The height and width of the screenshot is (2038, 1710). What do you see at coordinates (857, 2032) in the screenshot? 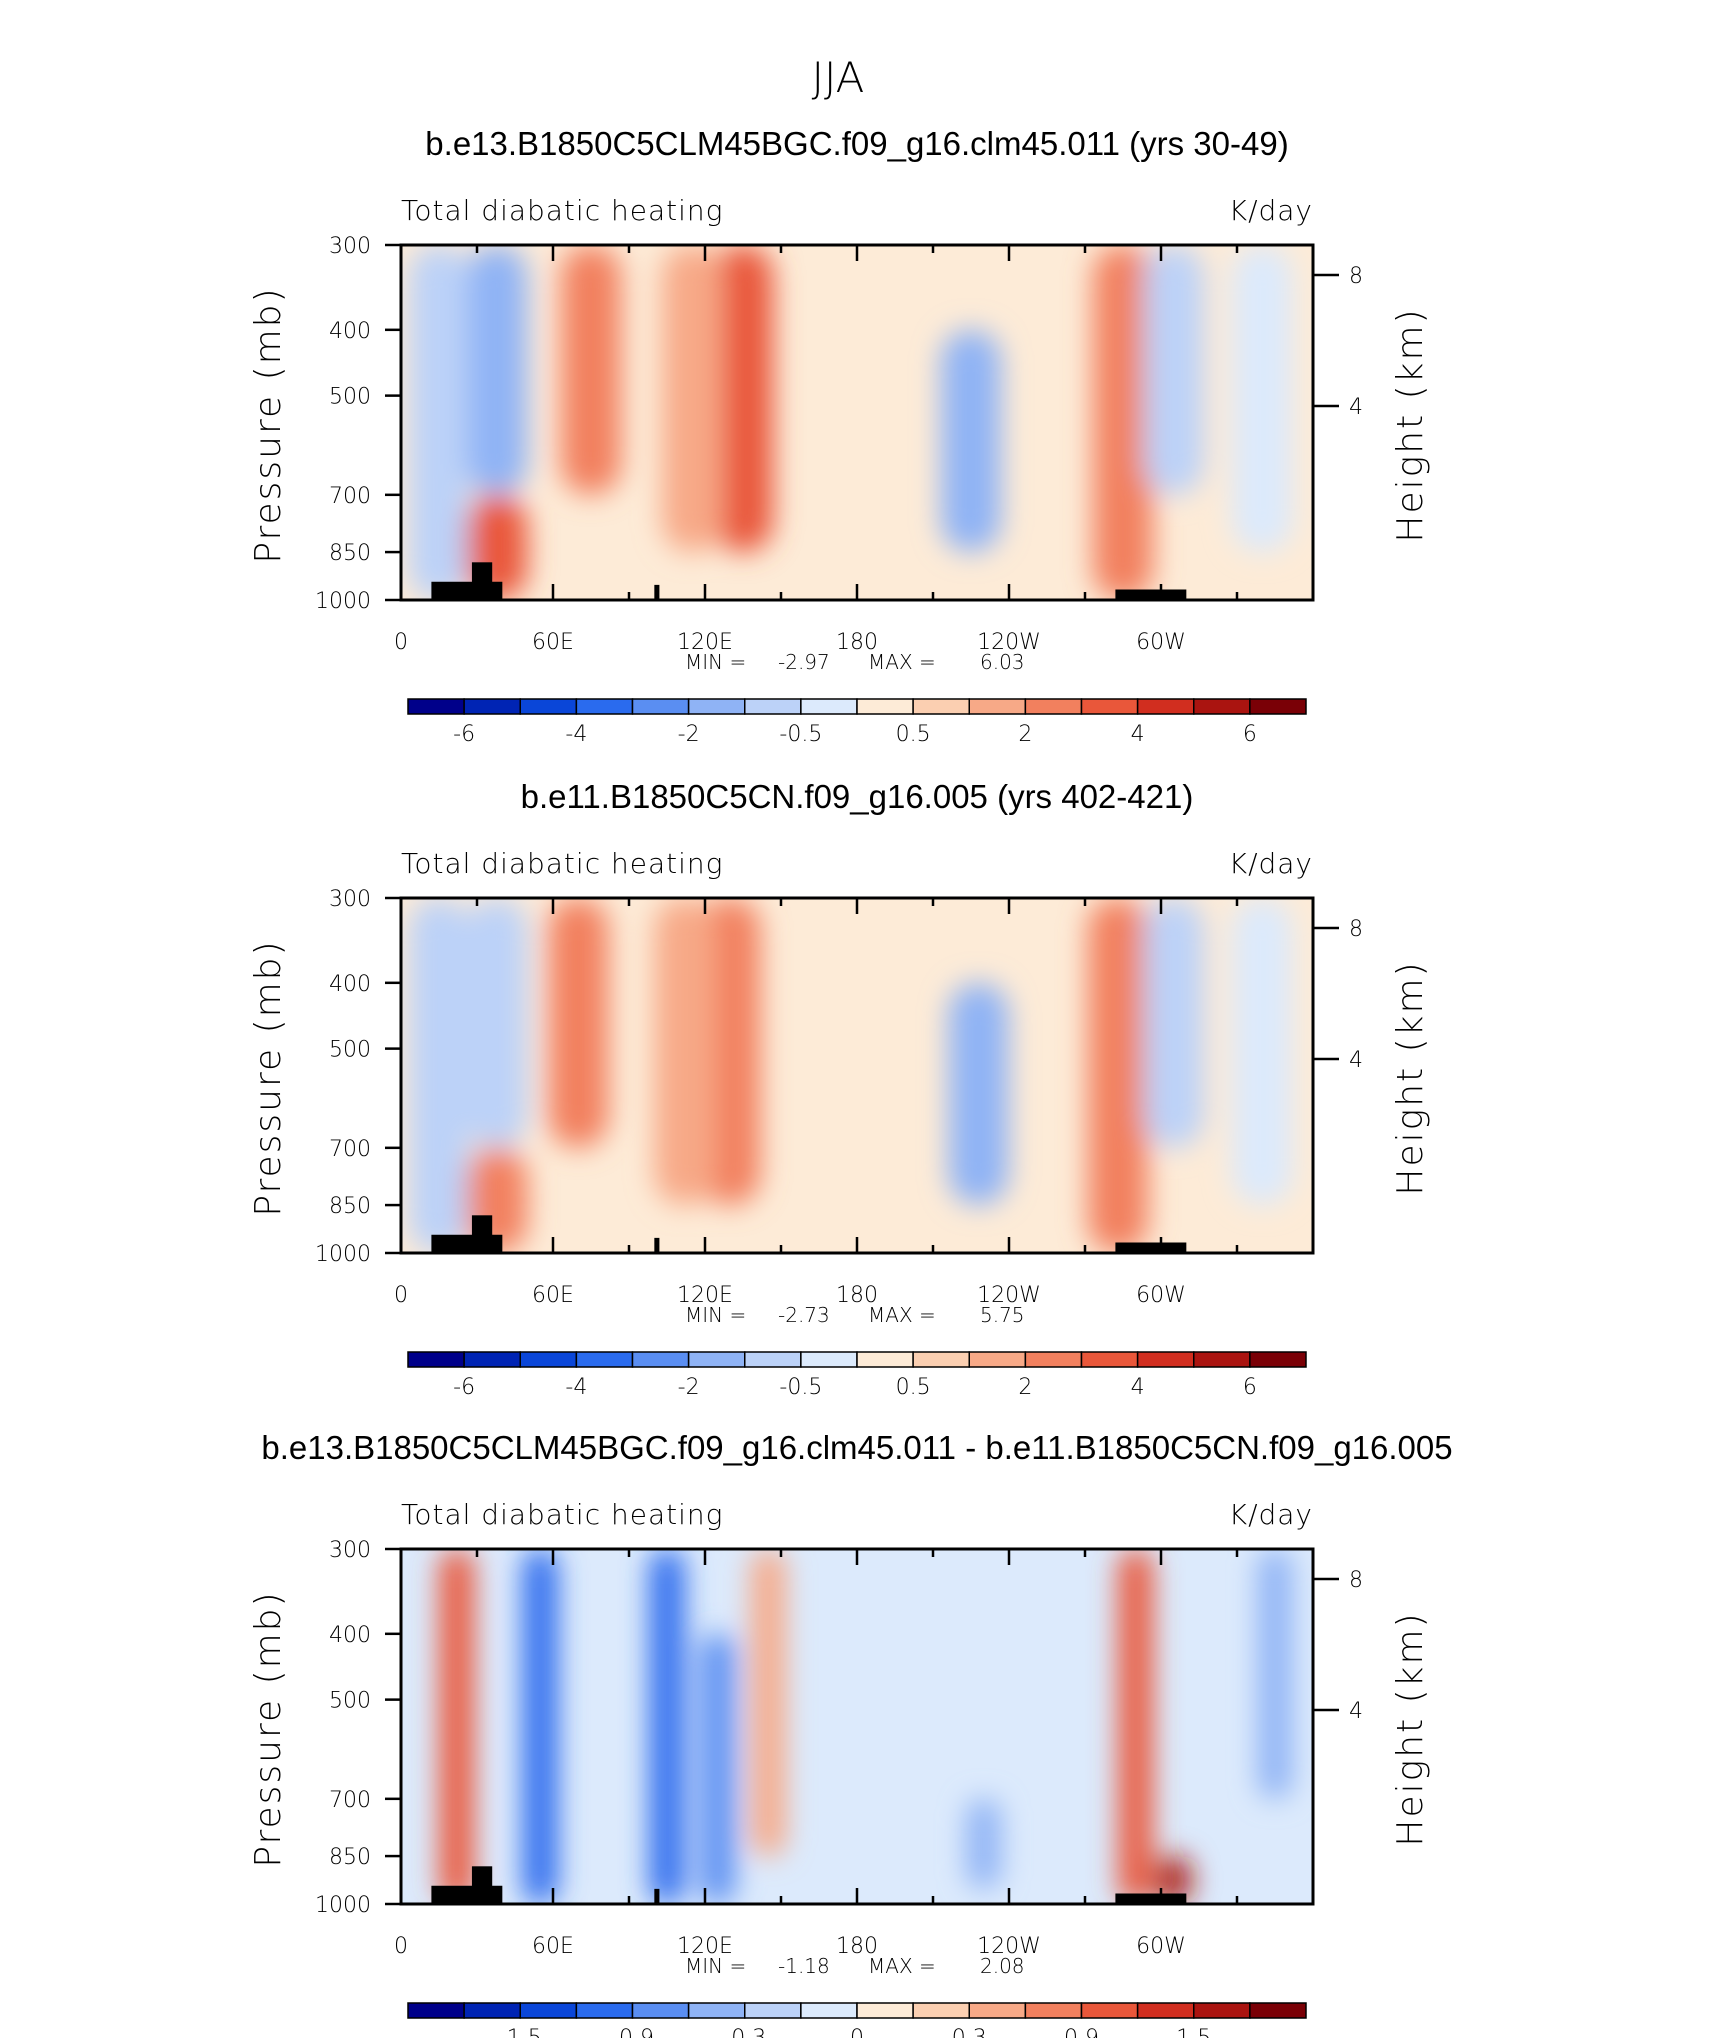
I see `colorbar-label: 0` at bounding box center [857, 2032].